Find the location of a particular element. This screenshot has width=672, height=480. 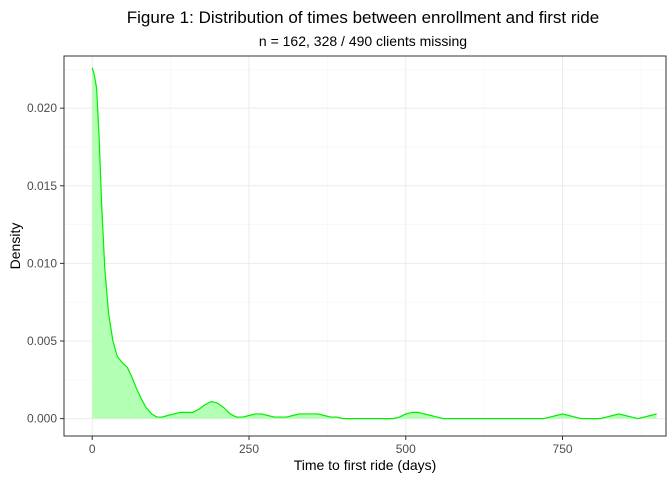

chart-subtitle: n = 162, 328 / 490 clients missing is located at coordinates (363, 41).